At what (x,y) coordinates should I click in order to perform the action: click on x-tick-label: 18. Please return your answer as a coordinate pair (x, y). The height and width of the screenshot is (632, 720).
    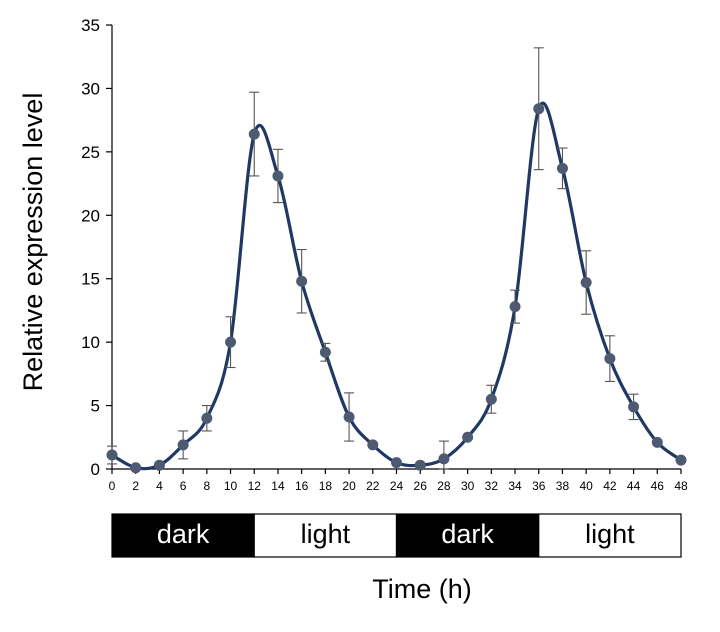
    Looking at the image, I should click on (326, 486).